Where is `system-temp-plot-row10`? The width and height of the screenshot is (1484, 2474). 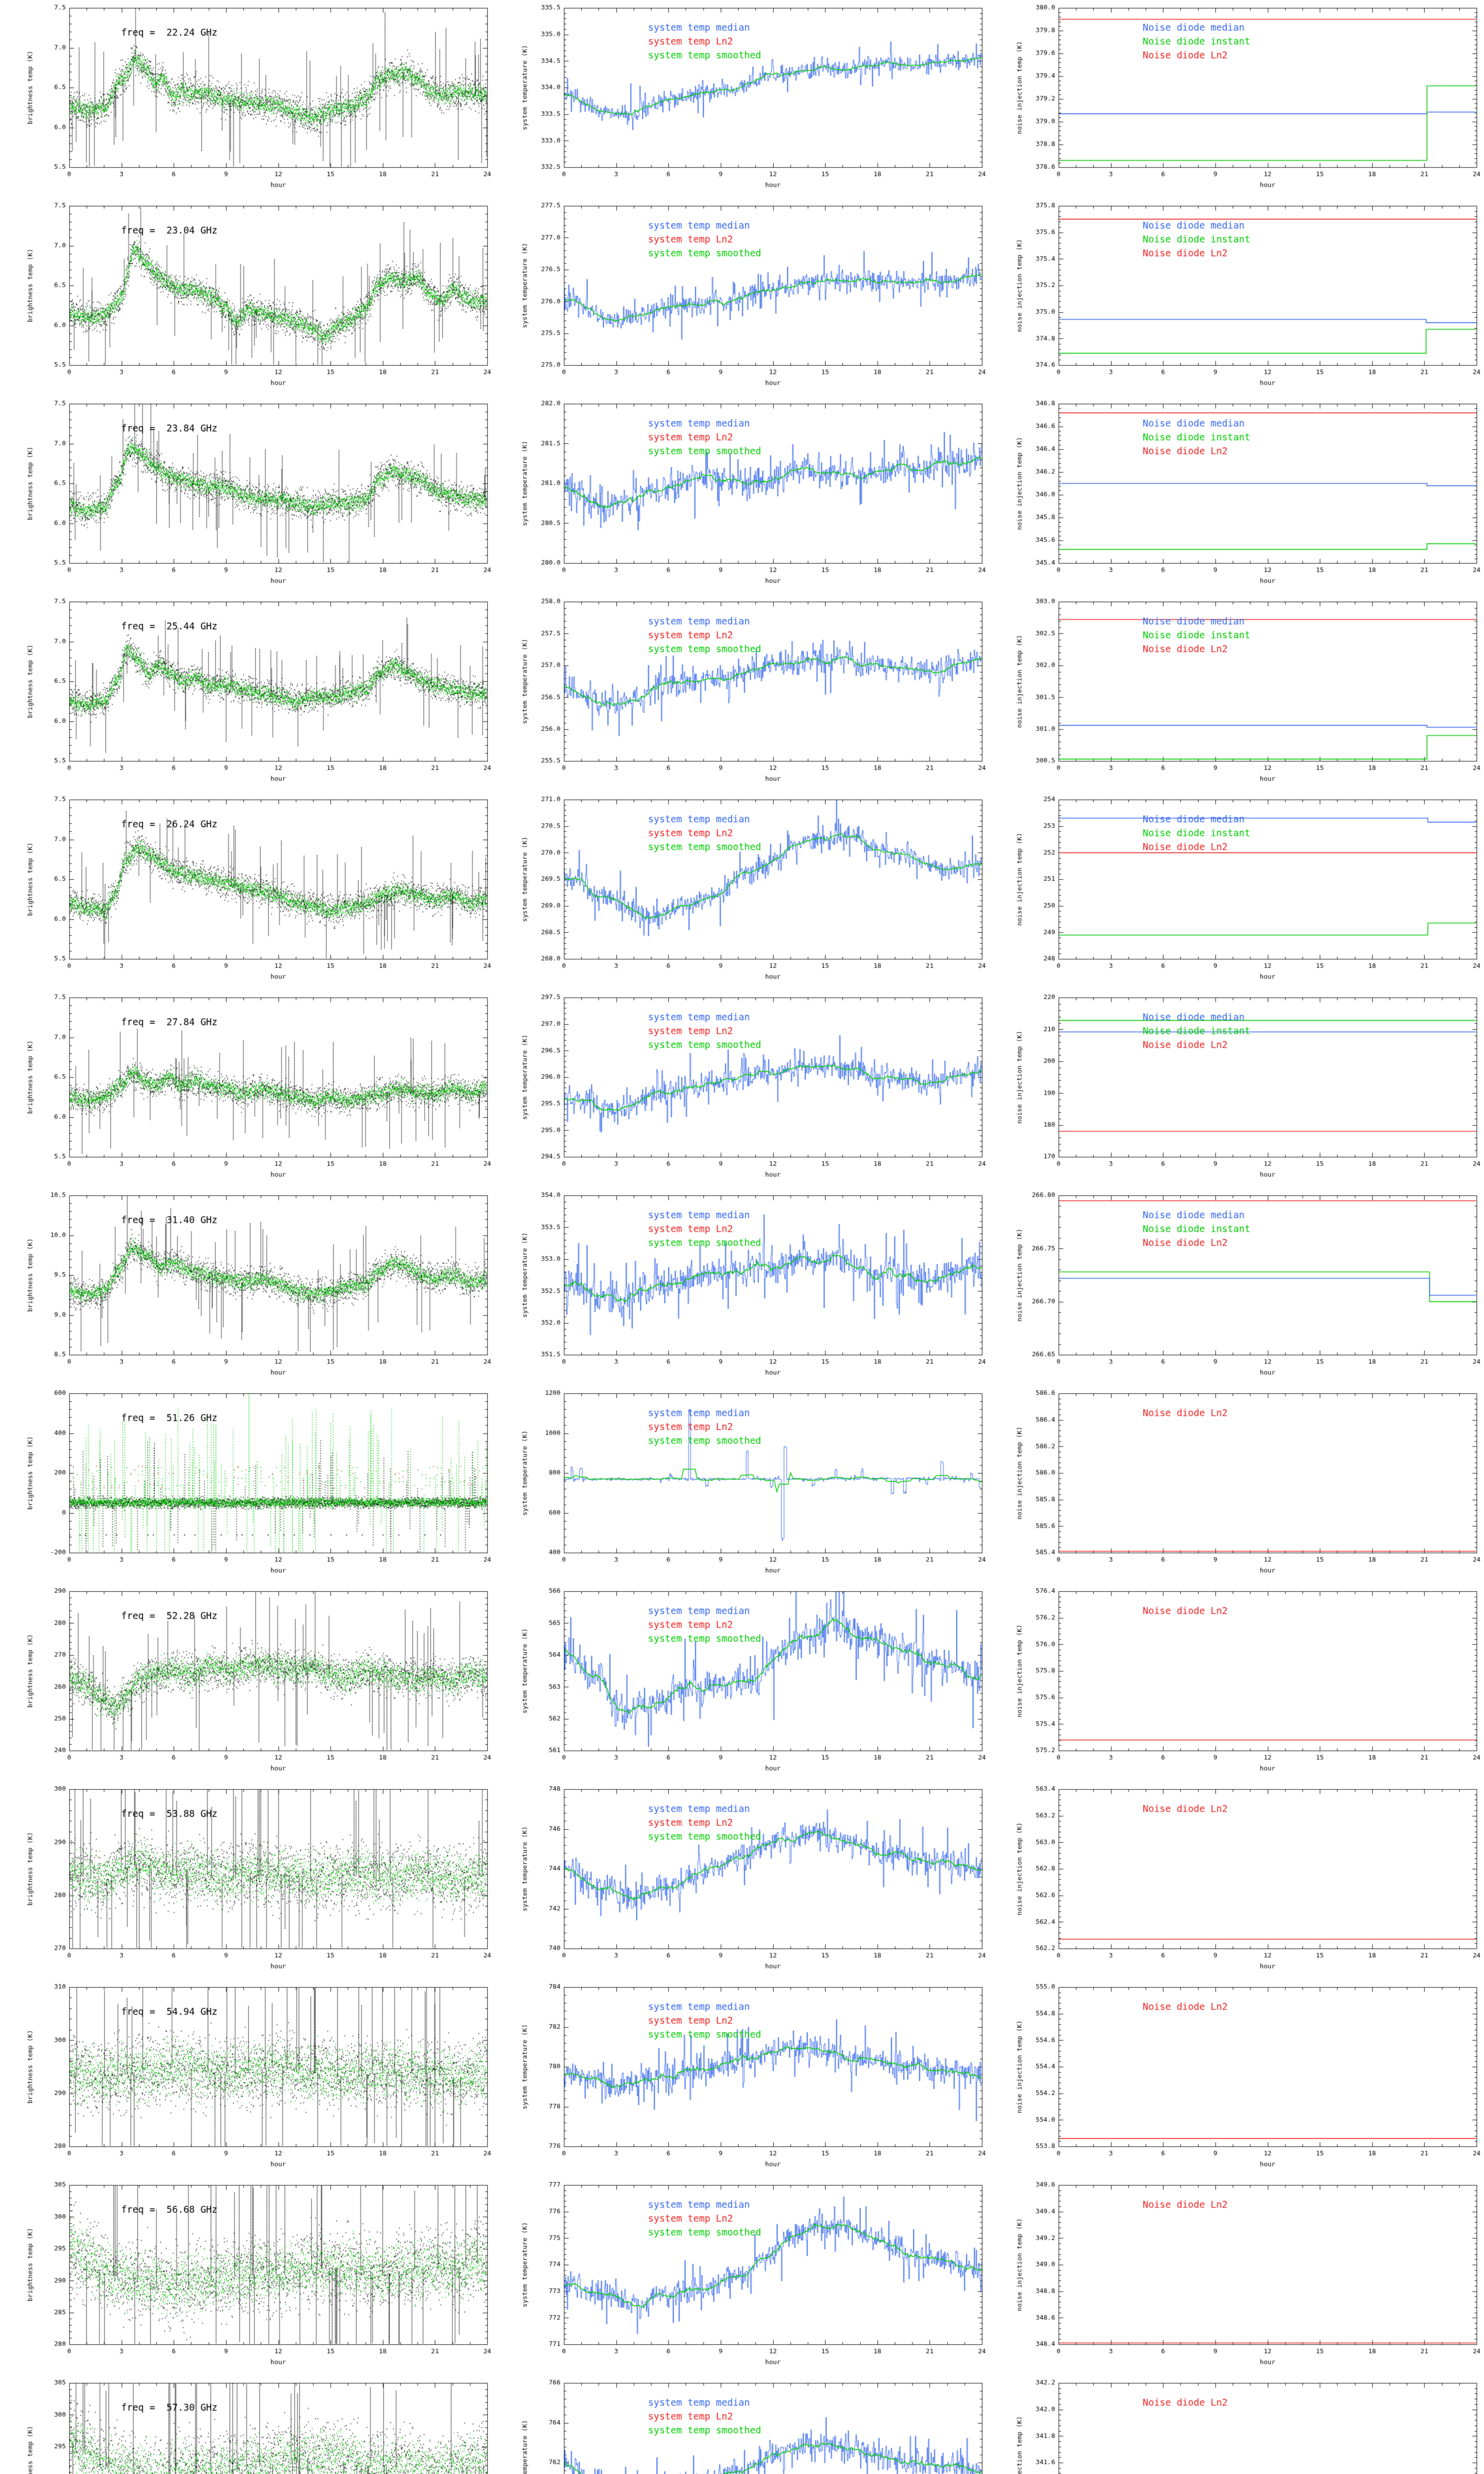 system-temp-plot-row10 is located at coordinates (742, 1880).